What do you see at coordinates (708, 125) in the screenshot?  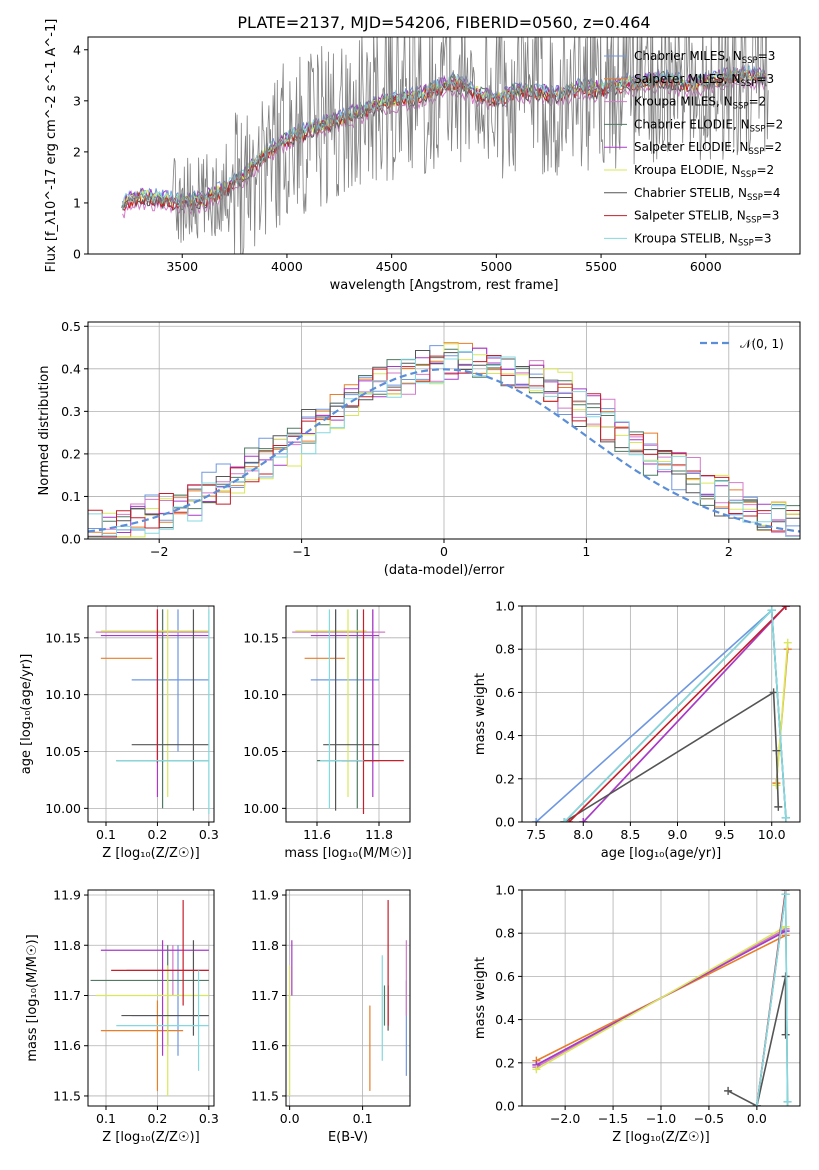 I see `legend-label: Chabrier ELODIE, NSSP=2` at bounding box center [708, 125].